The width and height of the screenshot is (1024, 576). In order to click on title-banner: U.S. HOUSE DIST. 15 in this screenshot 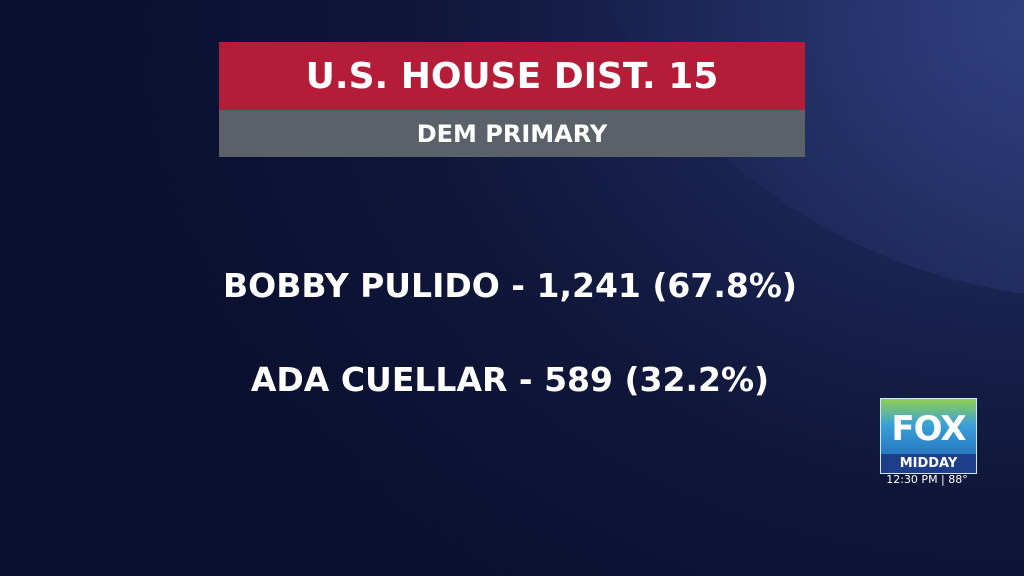, I will do `click(512, 76)`.